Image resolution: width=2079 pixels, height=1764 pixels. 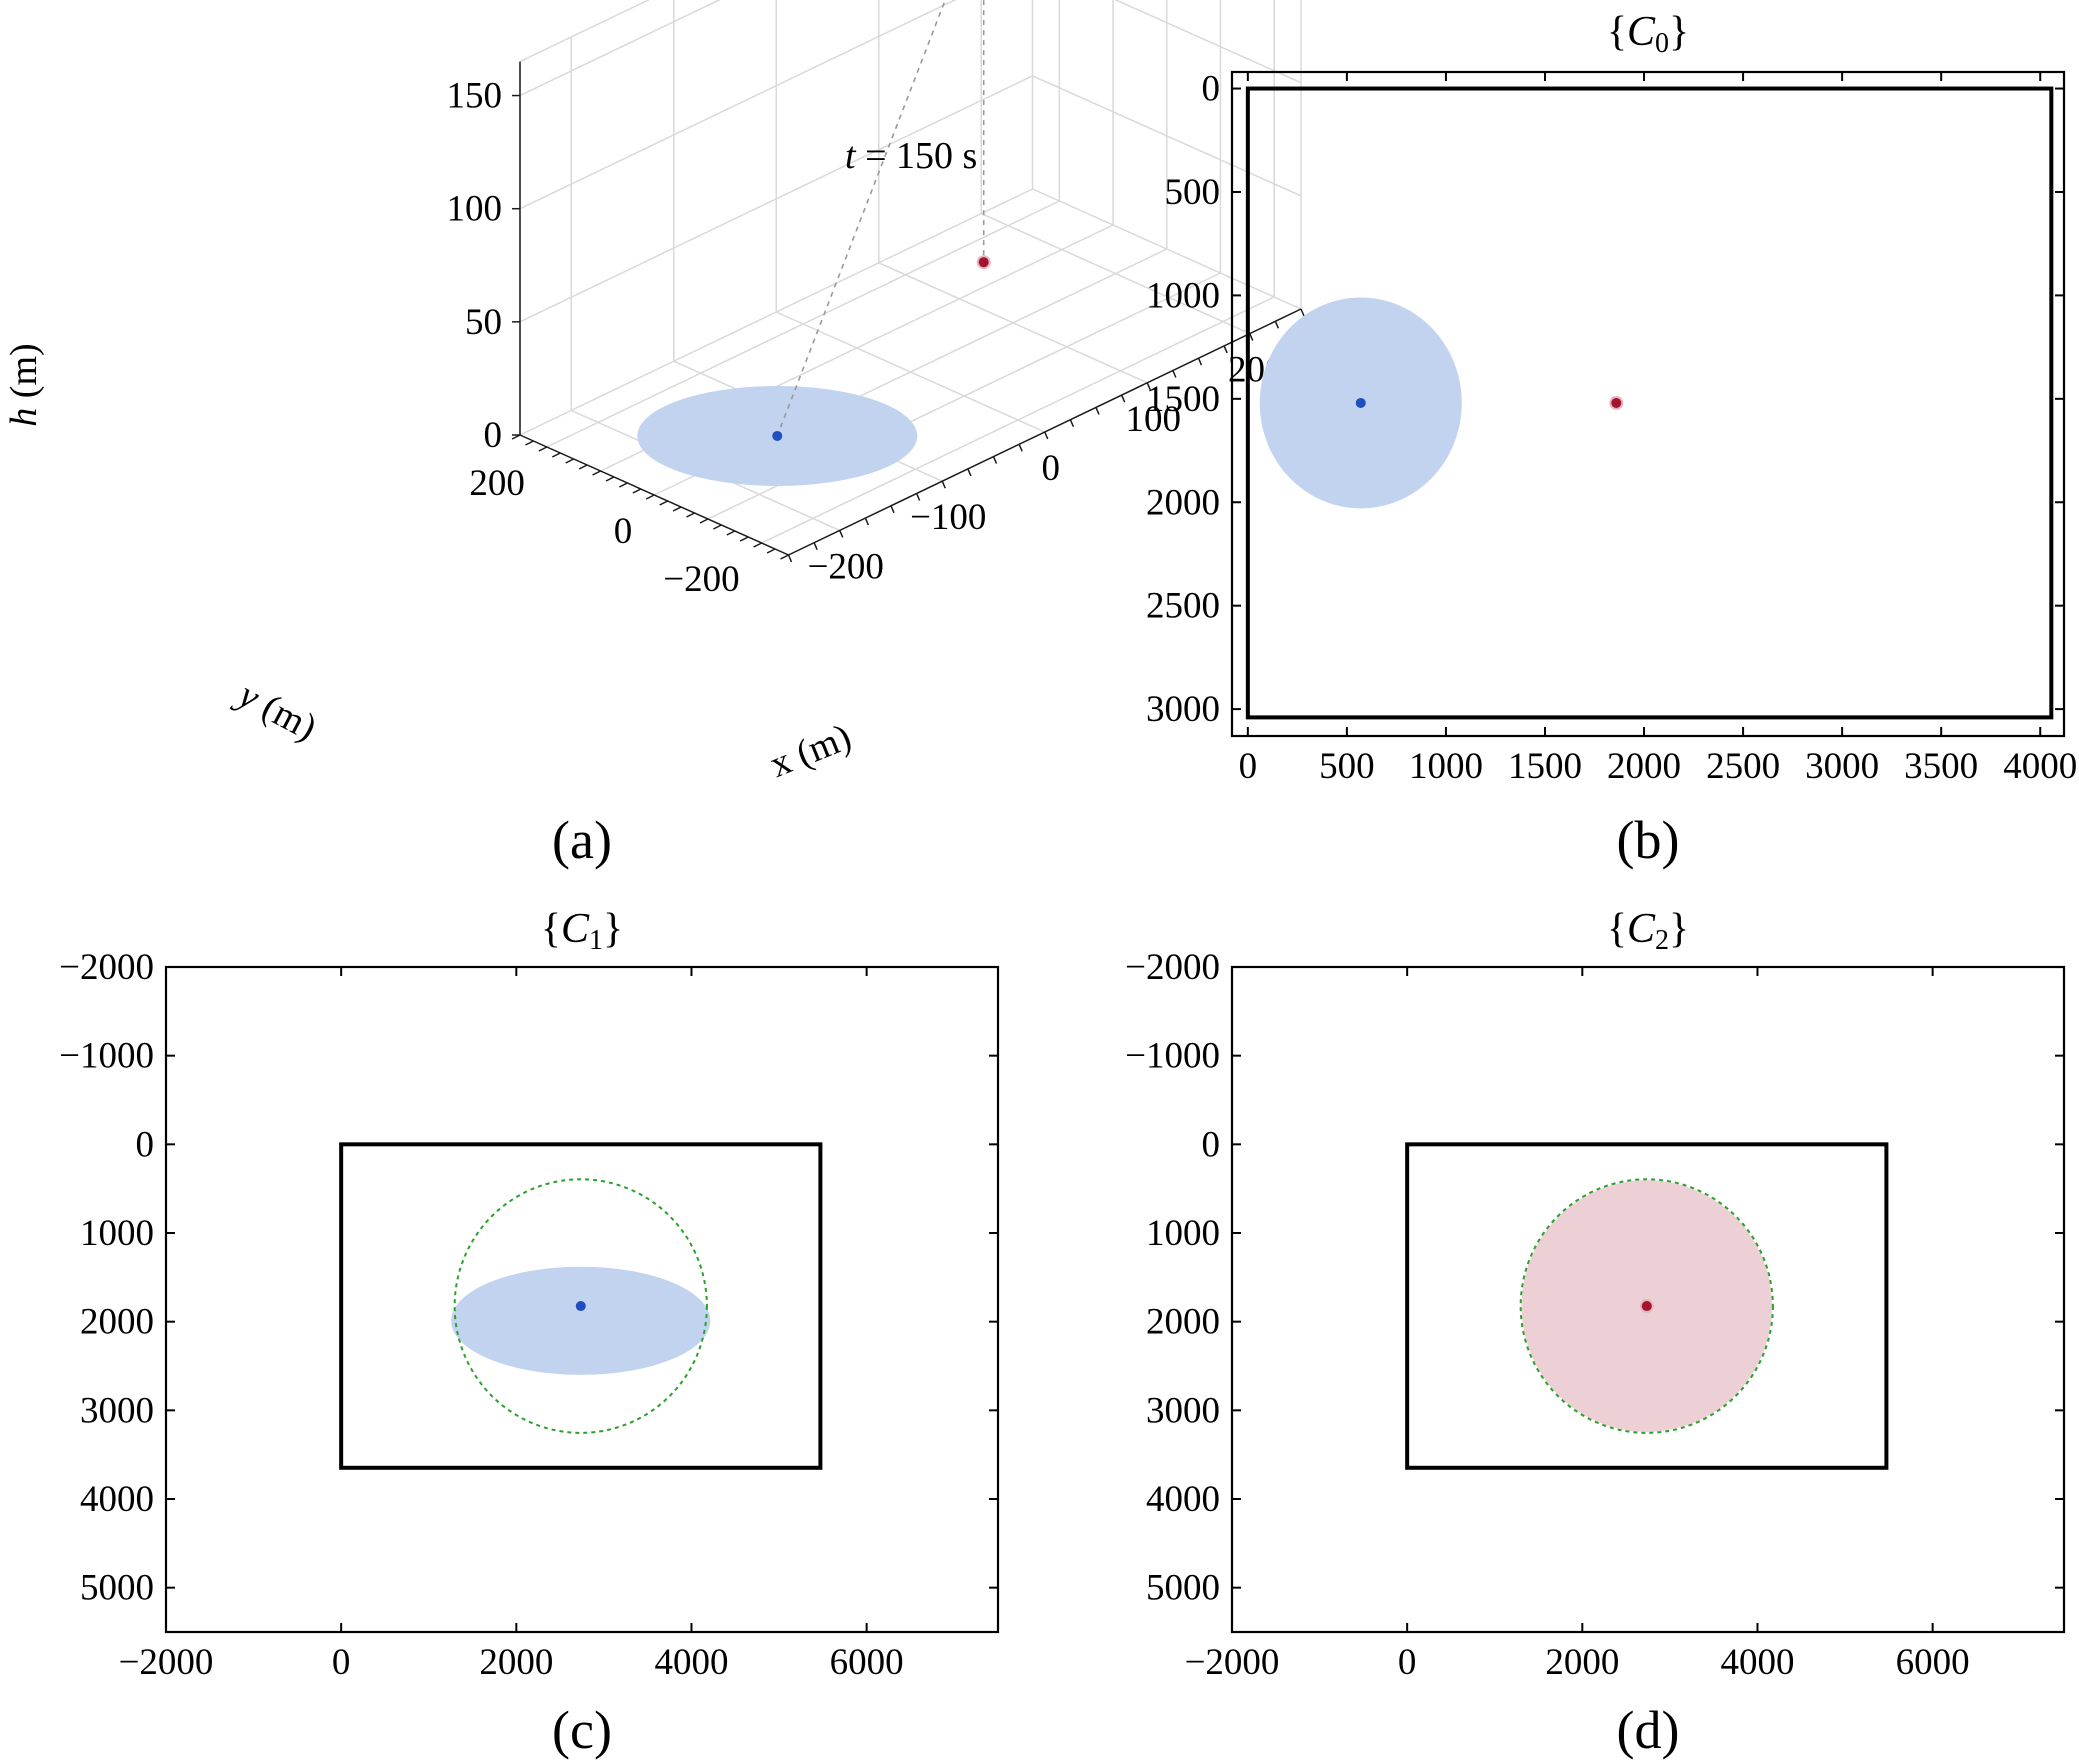 What do you see at coordinates (664, 503) in the screenshot?
I see `panel-a-y-minor-tick--25` at bounding box center [664, 503].